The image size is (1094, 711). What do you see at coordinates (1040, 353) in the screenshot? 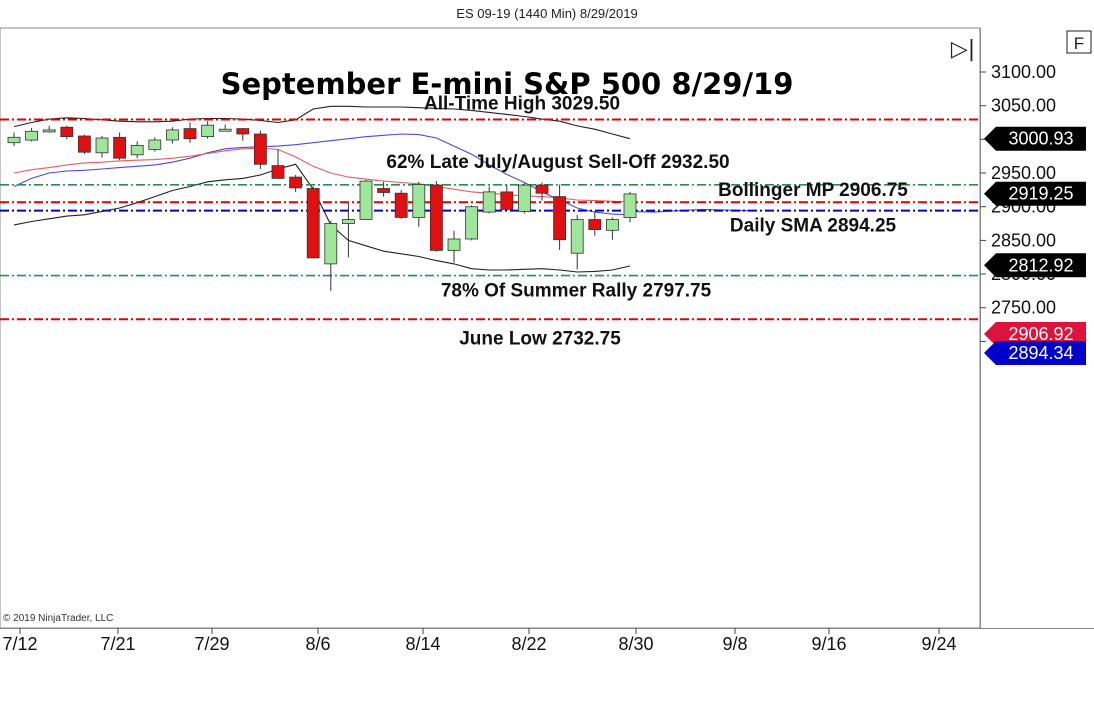
I see `price-tag-label: 2894.34` at bounding box center [1040, 353].